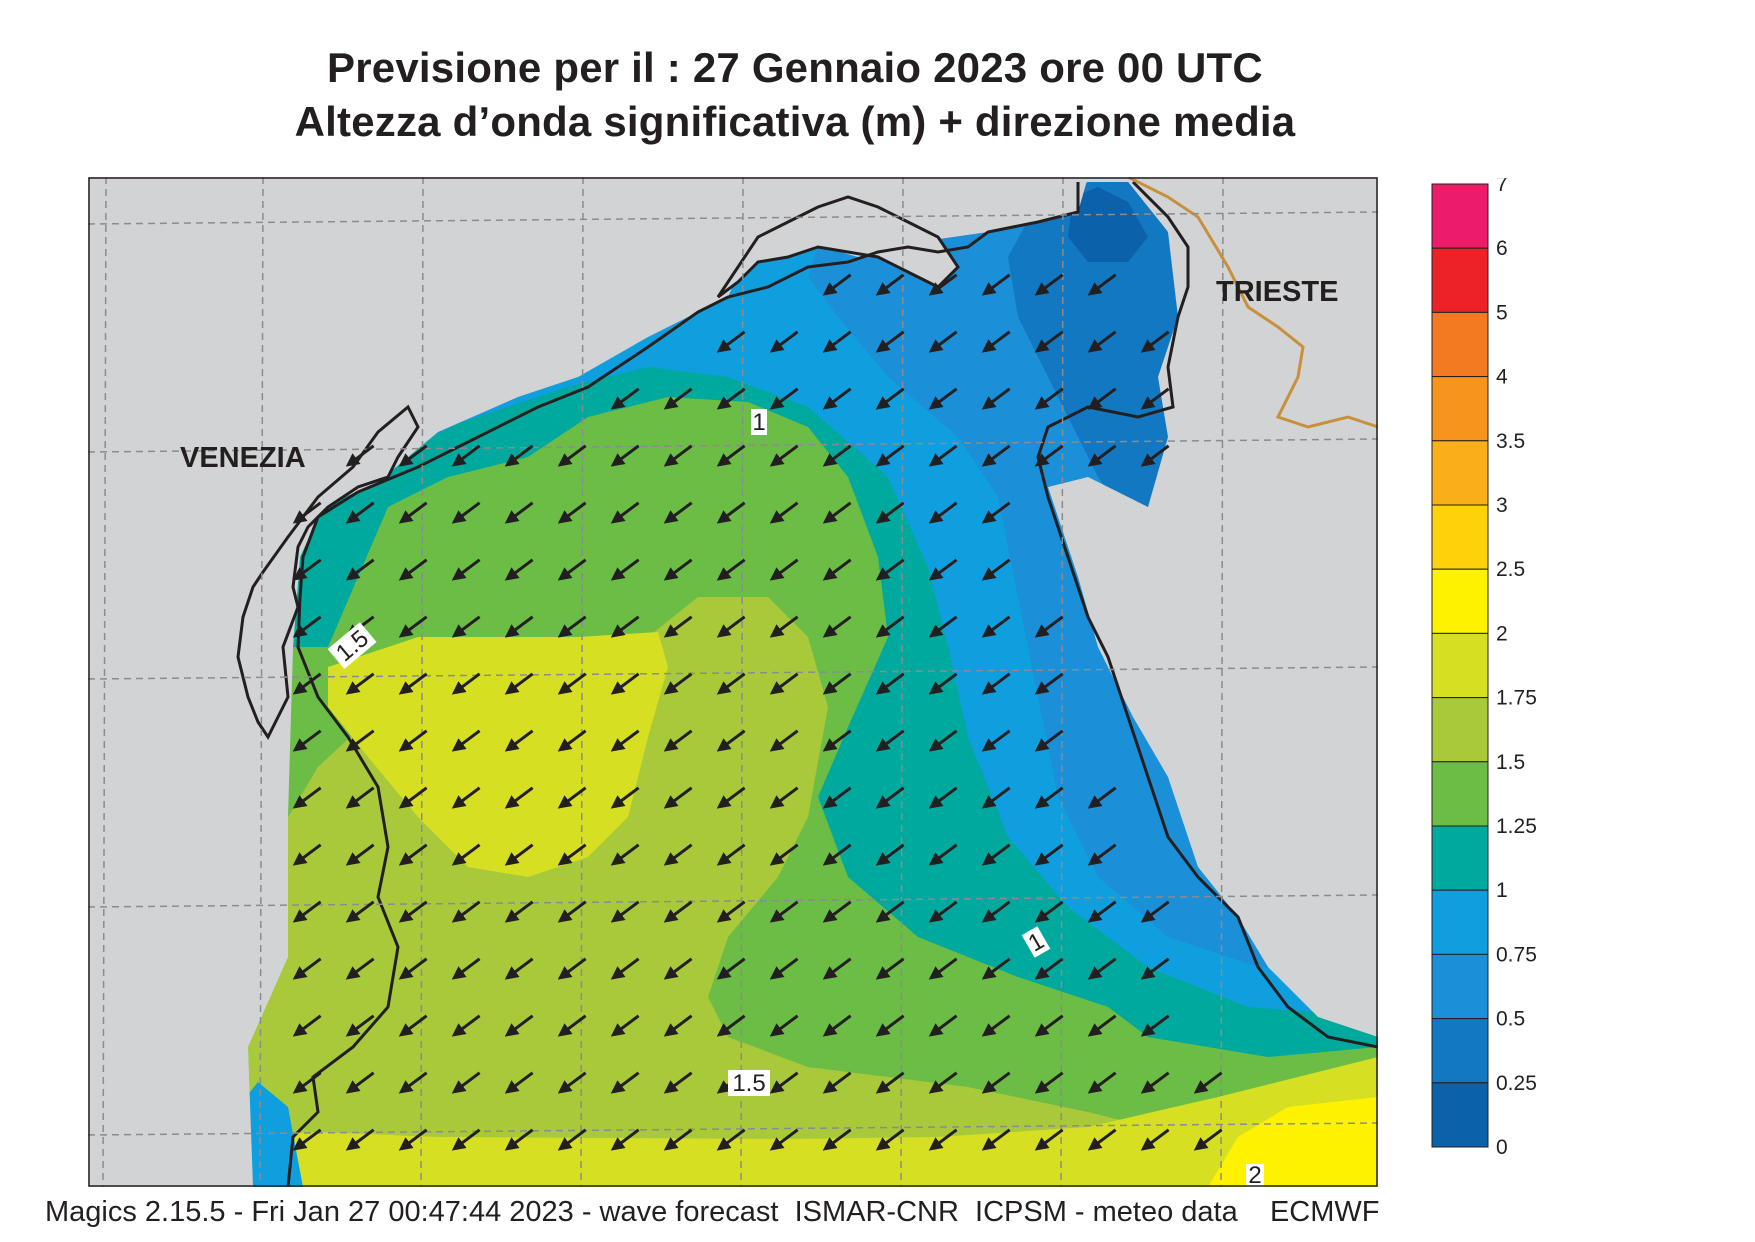 The height and width of the screenshot is (1242, 1755). I want to click on colorbar-tick-label: 0.5, so click(1510, 1019).